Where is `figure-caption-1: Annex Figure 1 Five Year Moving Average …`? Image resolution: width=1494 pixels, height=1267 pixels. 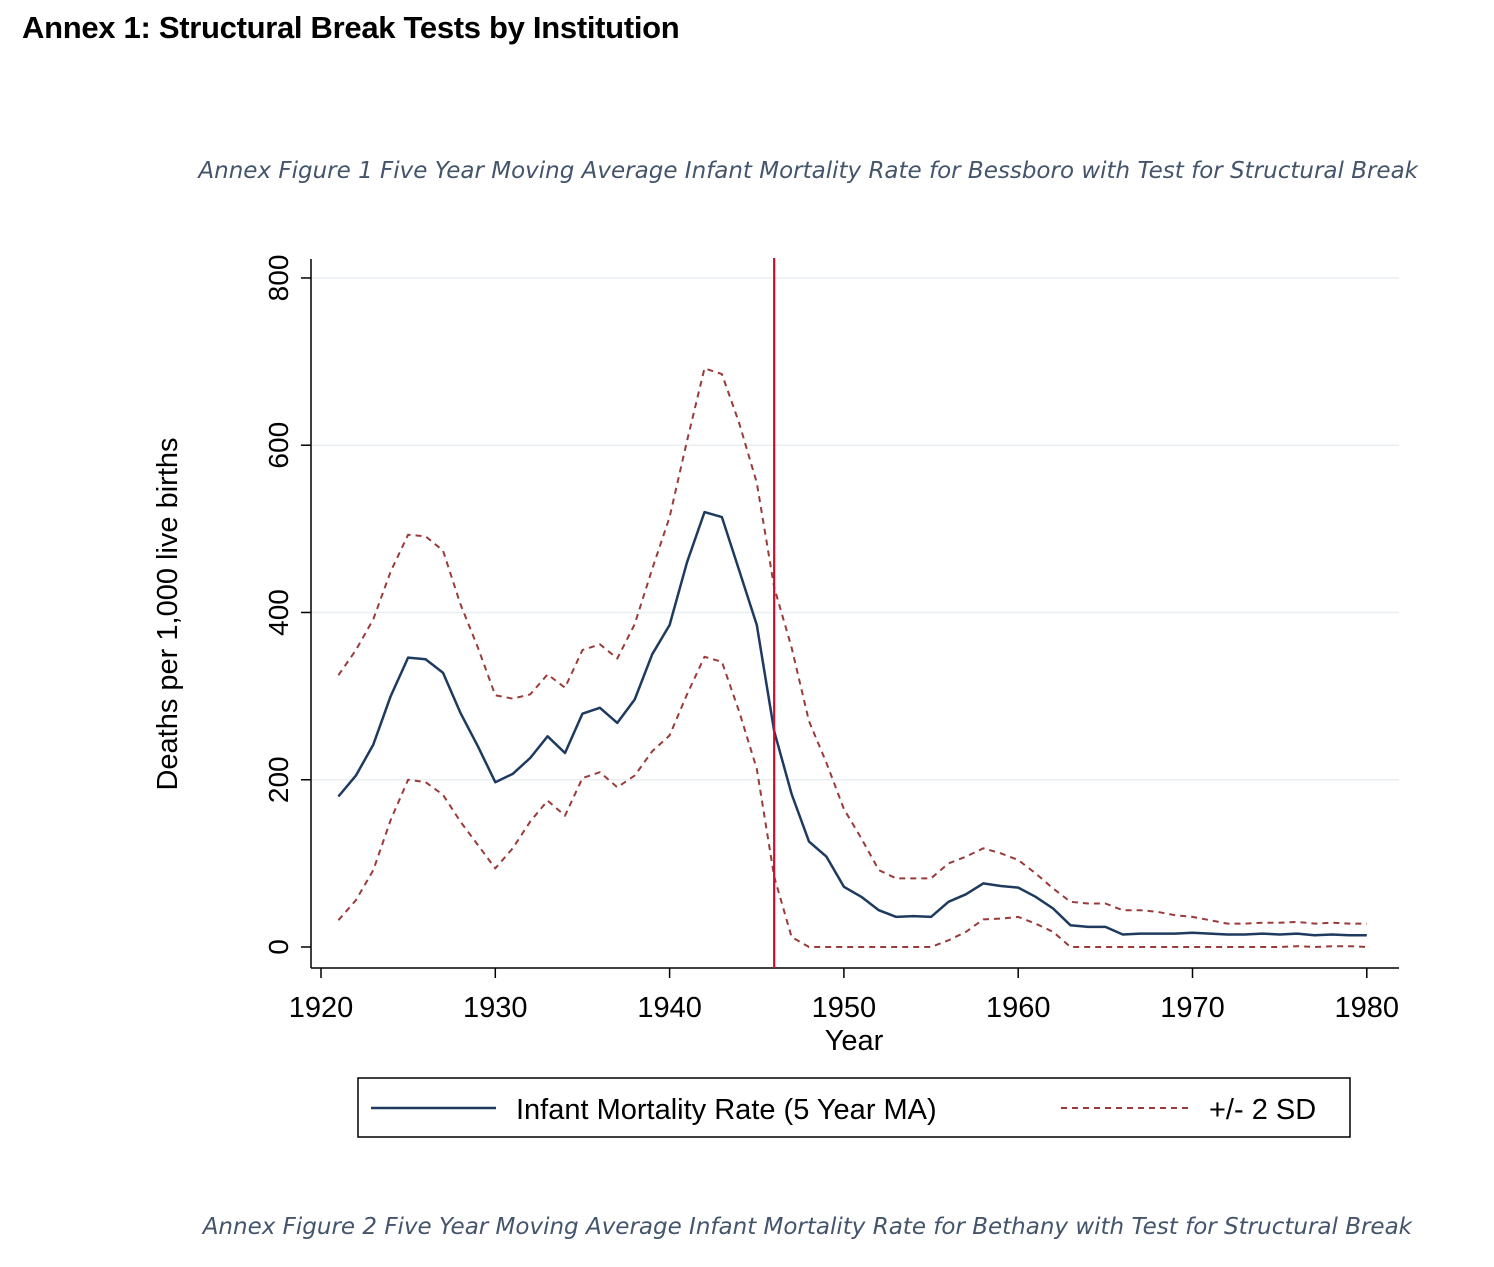
figure-caption-1: Annex Figure 1 Five Year Moving Average … is located at coordinates (808, 171).